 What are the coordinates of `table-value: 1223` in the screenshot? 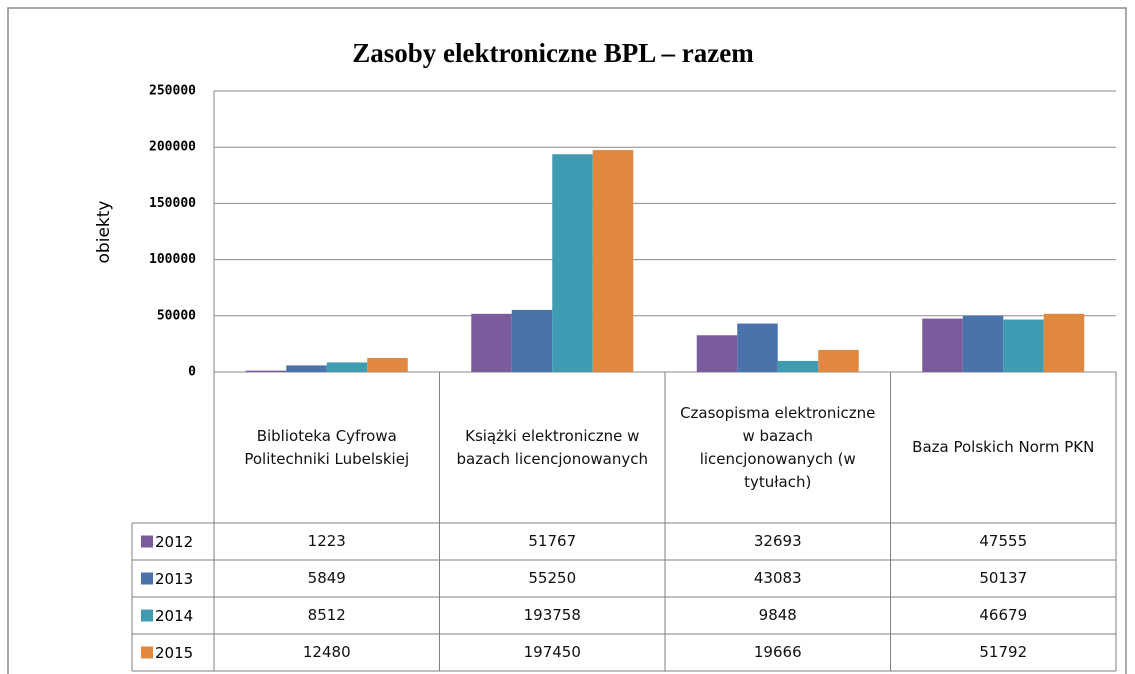 It's located at (326, 541).